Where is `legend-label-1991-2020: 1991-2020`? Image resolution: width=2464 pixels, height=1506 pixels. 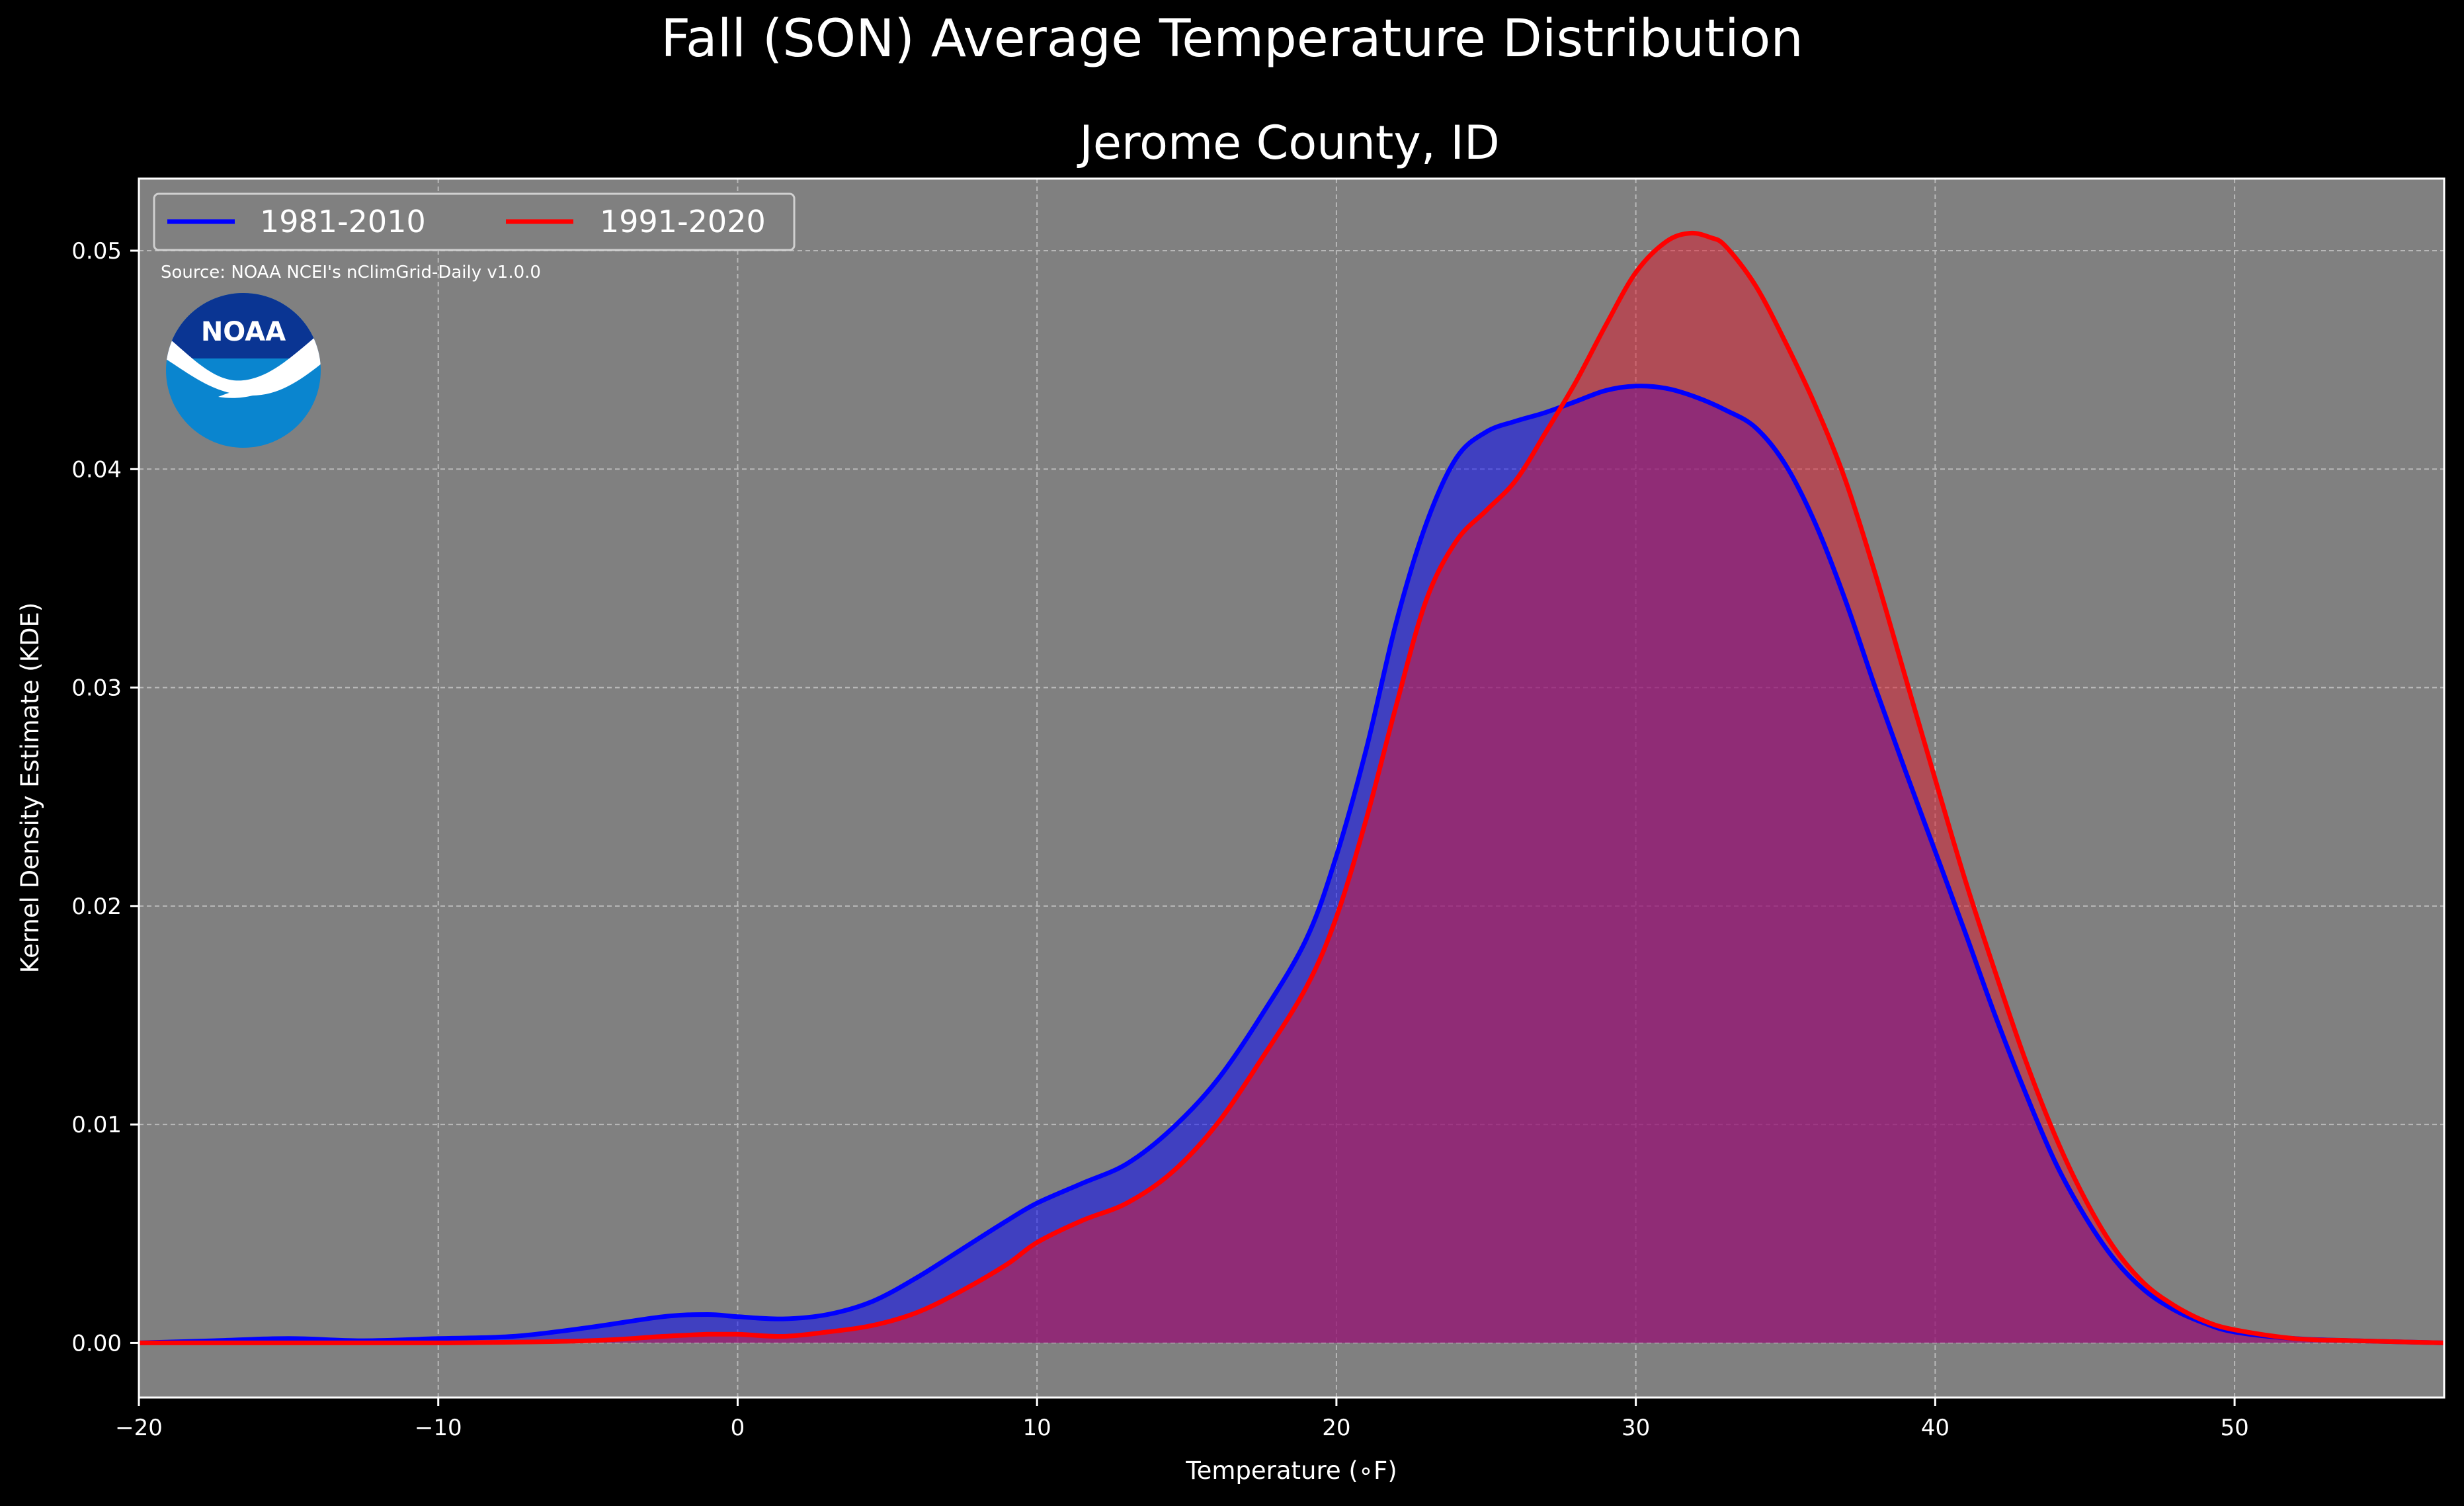 legend-label-1991-2020: 1991-2020 is located at coordinates (683, 221).